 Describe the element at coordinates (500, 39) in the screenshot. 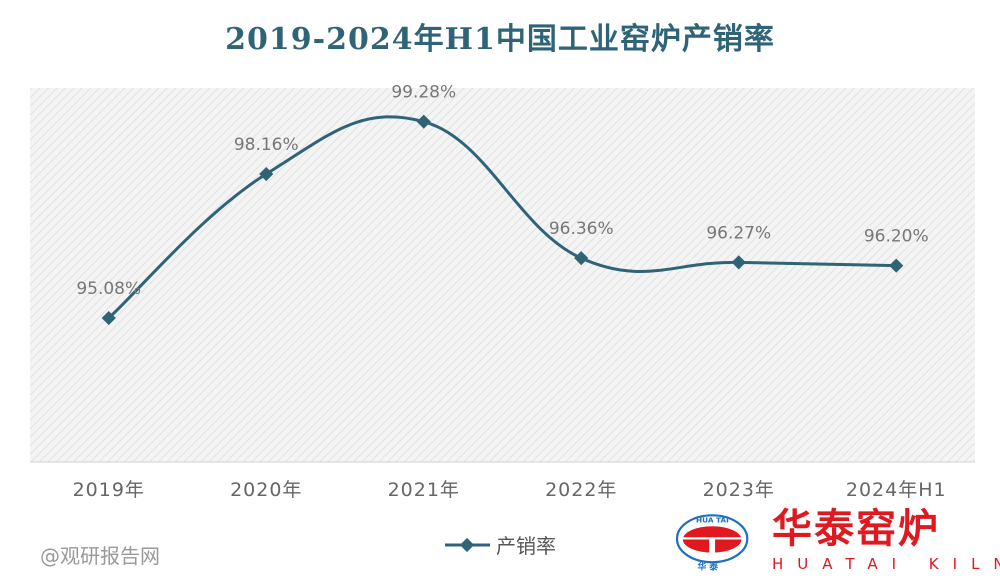

I see `chart-title: 2019-2024年H1中国工业窑炉产销率` at that location.